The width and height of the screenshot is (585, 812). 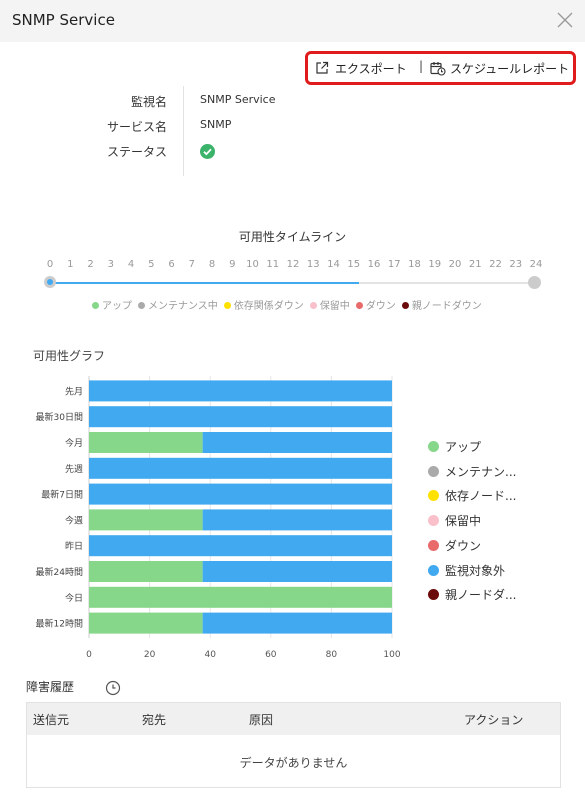 I want to click on category-label: 今月, so click(x=74, y=443).